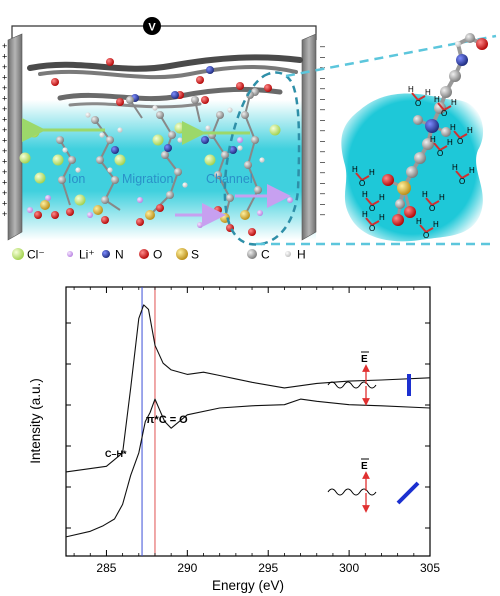 Image resolution: width=500 pixels, height=596 pixels. I want to click on legend-label: Cl⁻, so click(36, 255).